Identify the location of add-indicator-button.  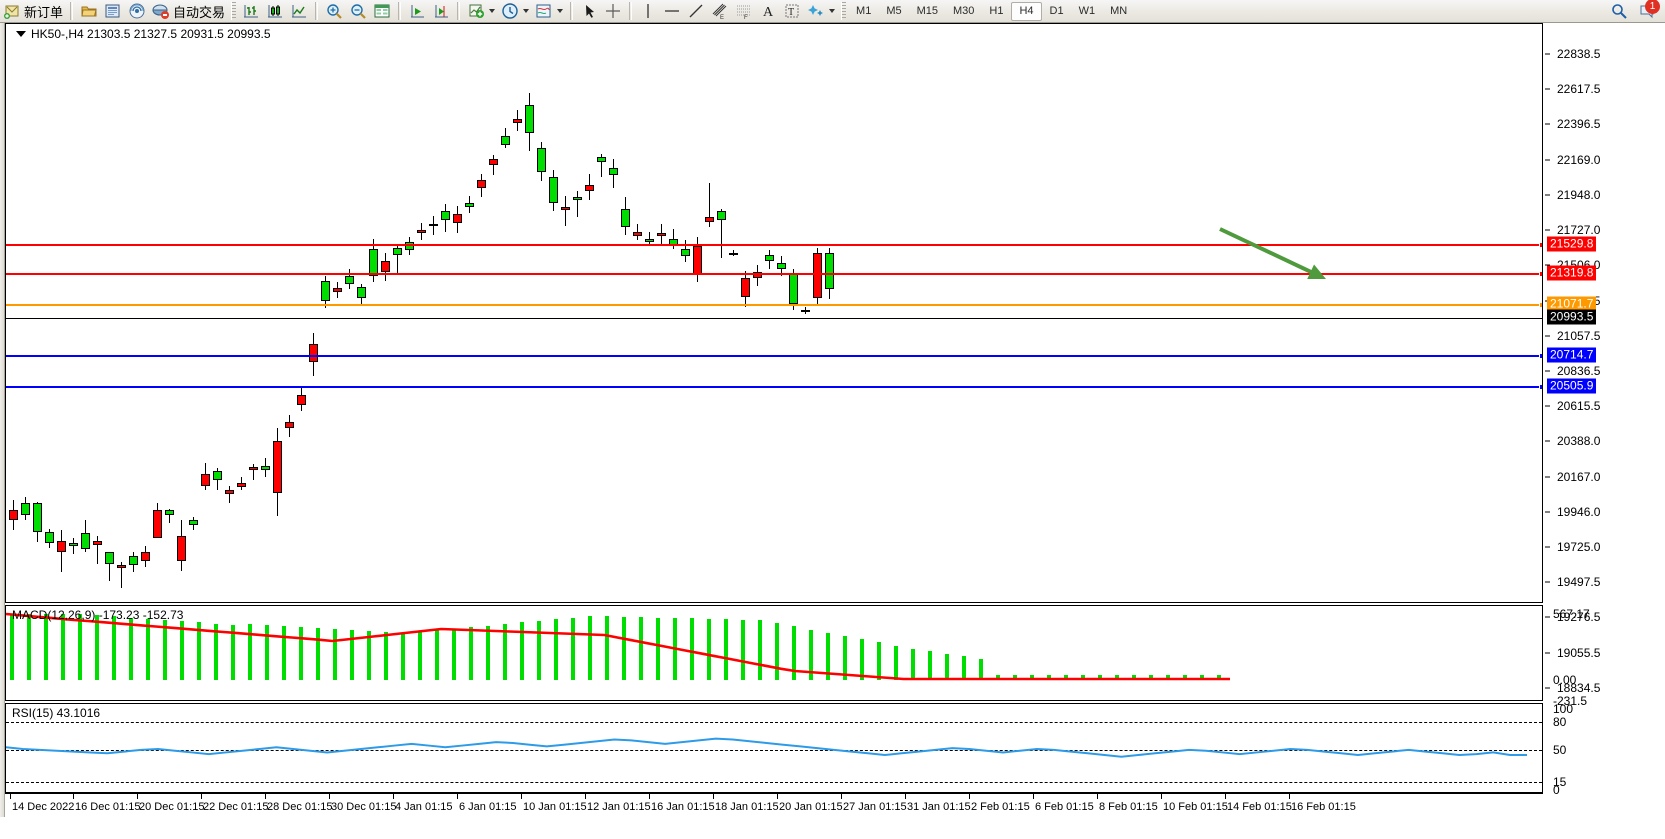
(481, 11).